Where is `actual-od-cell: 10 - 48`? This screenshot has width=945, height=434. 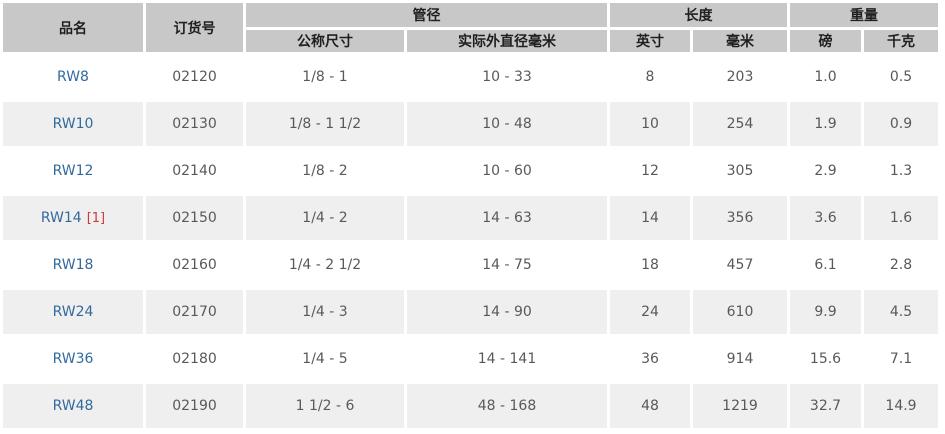
actual-od-cell: 10 - 48 is located at coordinates (507, 124).